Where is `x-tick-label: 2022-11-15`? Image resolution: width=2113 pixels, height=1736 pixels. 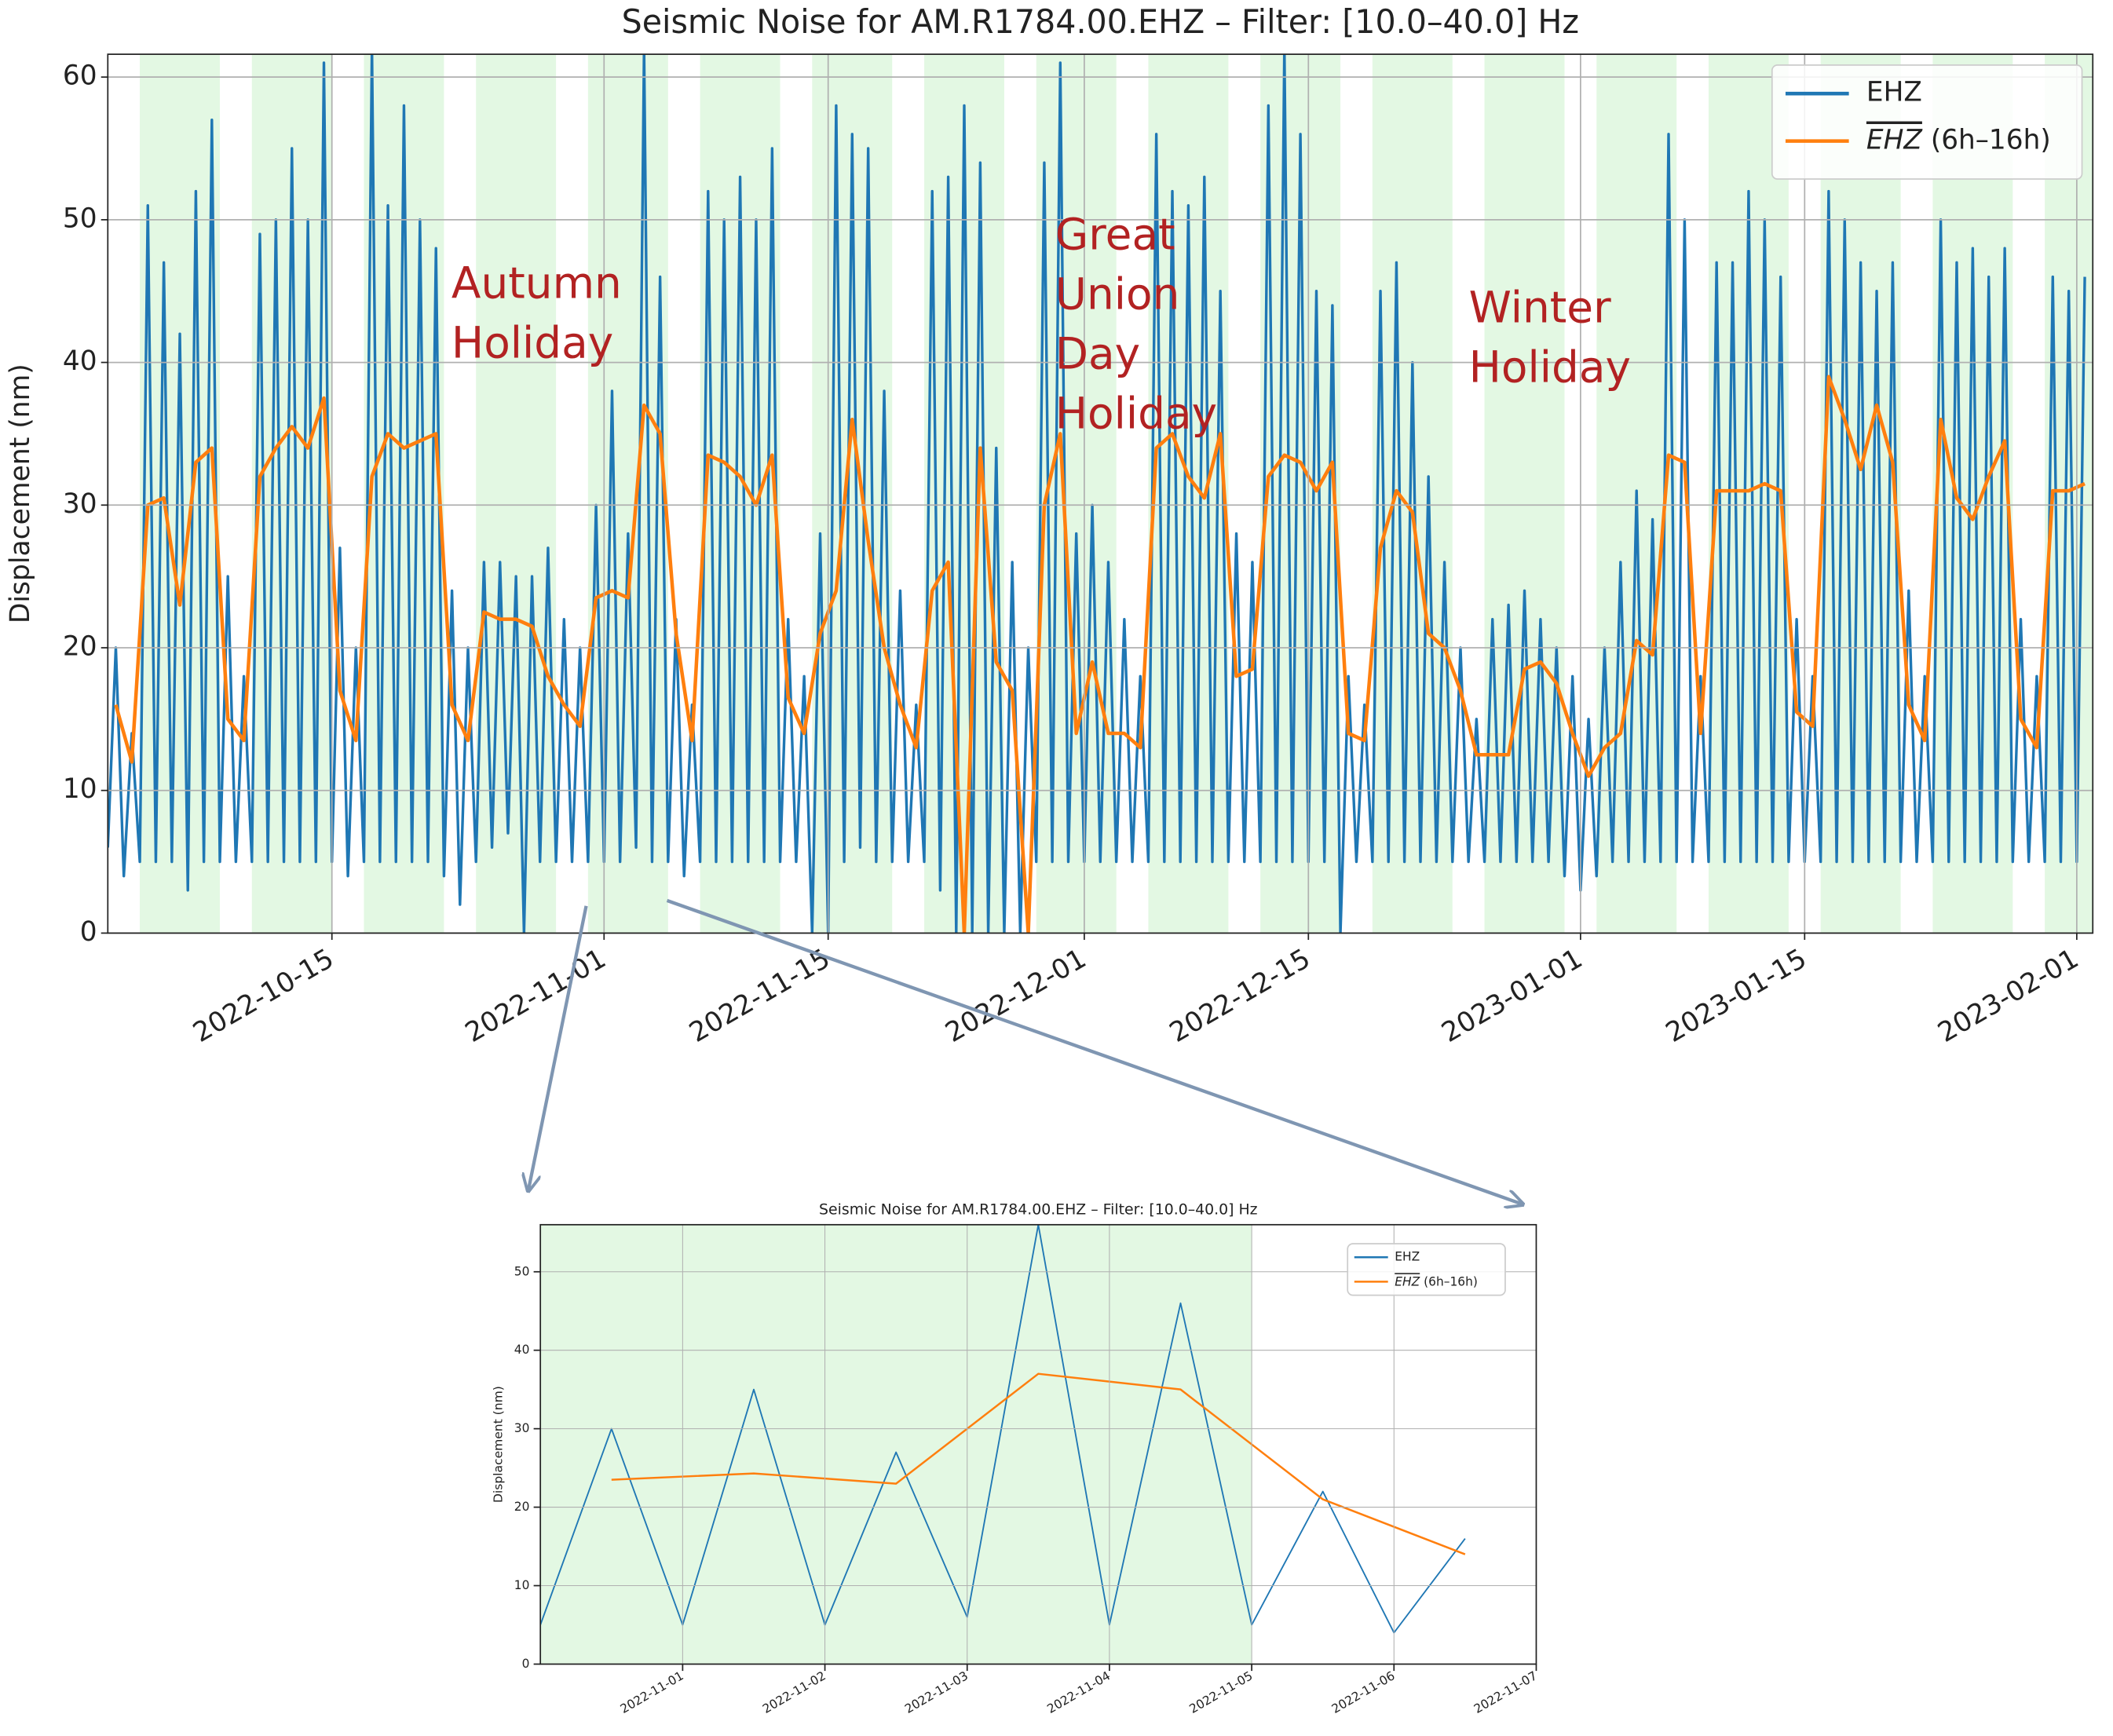
x-tick-label: 2022-11-15 is located at coordinates (759, 996).